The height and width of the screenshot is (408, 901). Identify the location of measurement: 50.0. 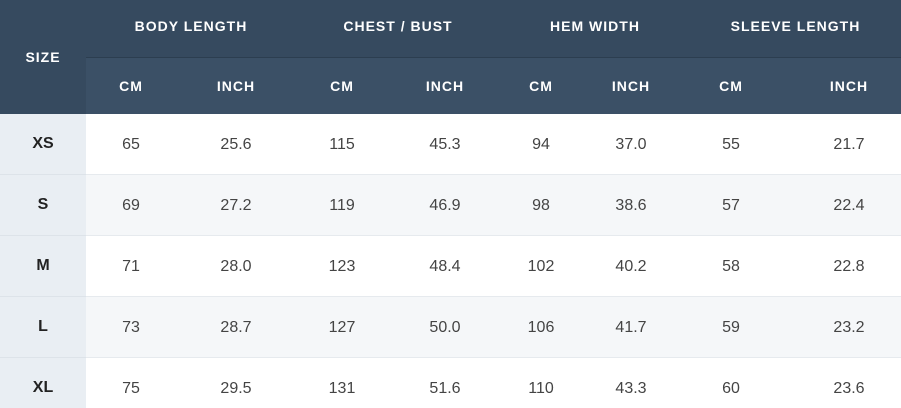
(445, 327).